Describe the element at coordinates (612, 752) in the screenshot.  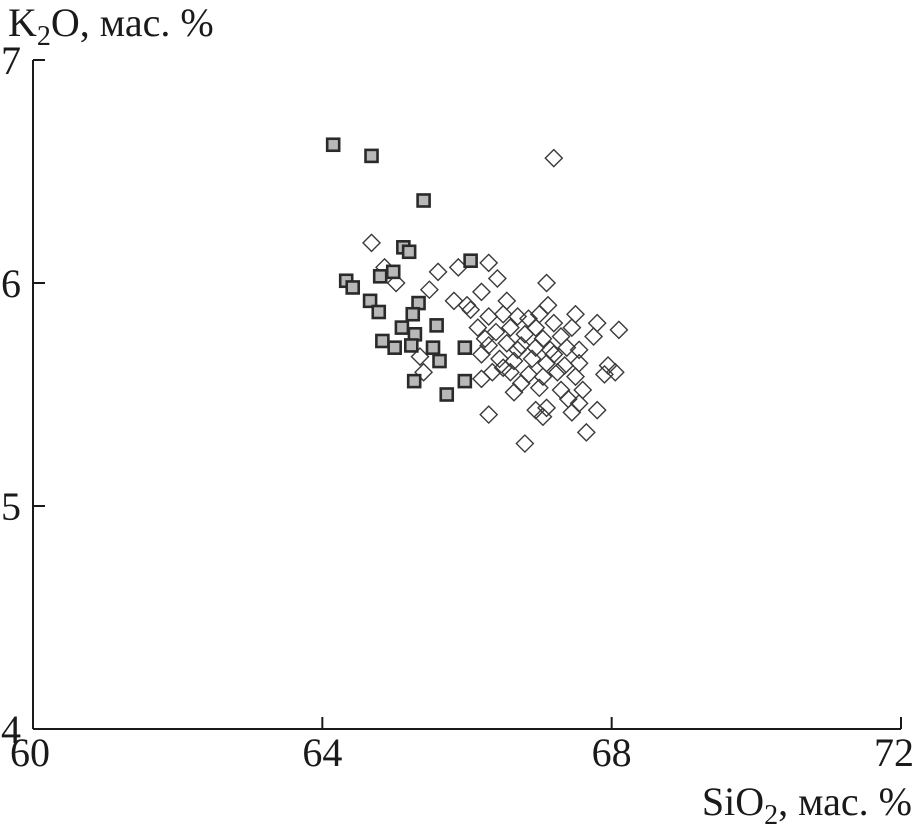
I see `x-tick-label: 68` at that location.